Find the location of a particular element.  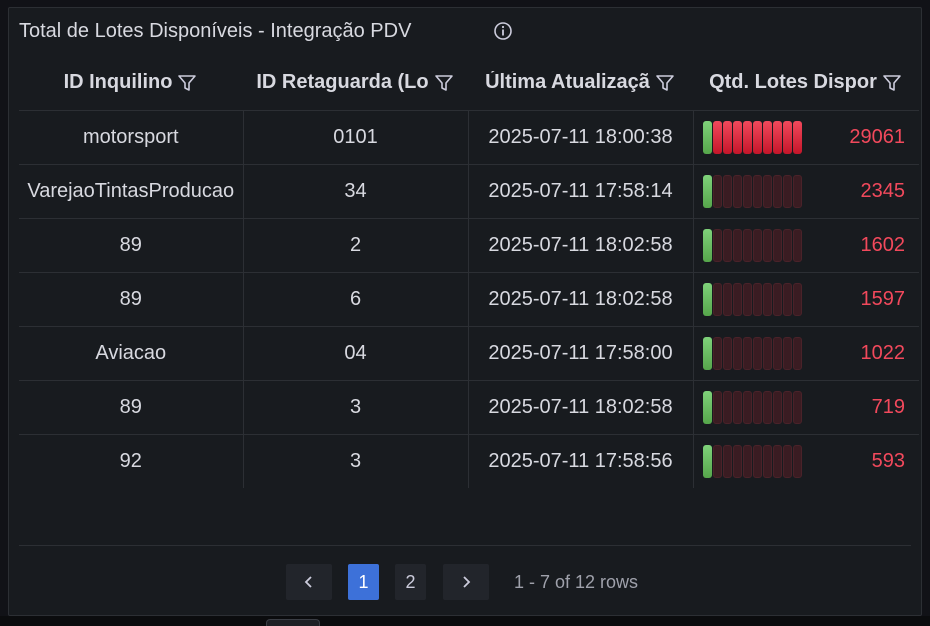

lots-value: 1602 is located at coordinates (883, 245).